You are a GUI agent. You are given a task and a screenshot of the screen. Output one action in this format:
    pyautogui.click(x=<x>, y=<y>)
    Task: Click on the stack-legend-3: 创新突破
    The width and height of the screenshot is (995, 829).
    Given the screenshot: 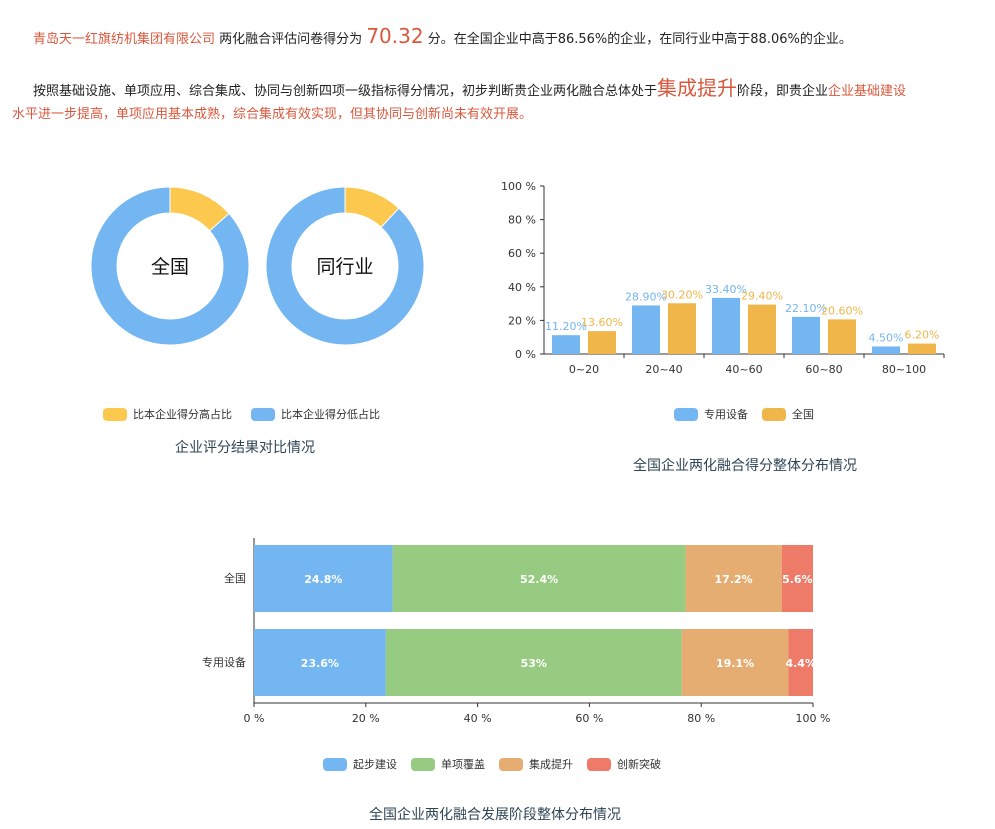 What is the action you would take?
    pyautogui.click(x=624, y=764)
    